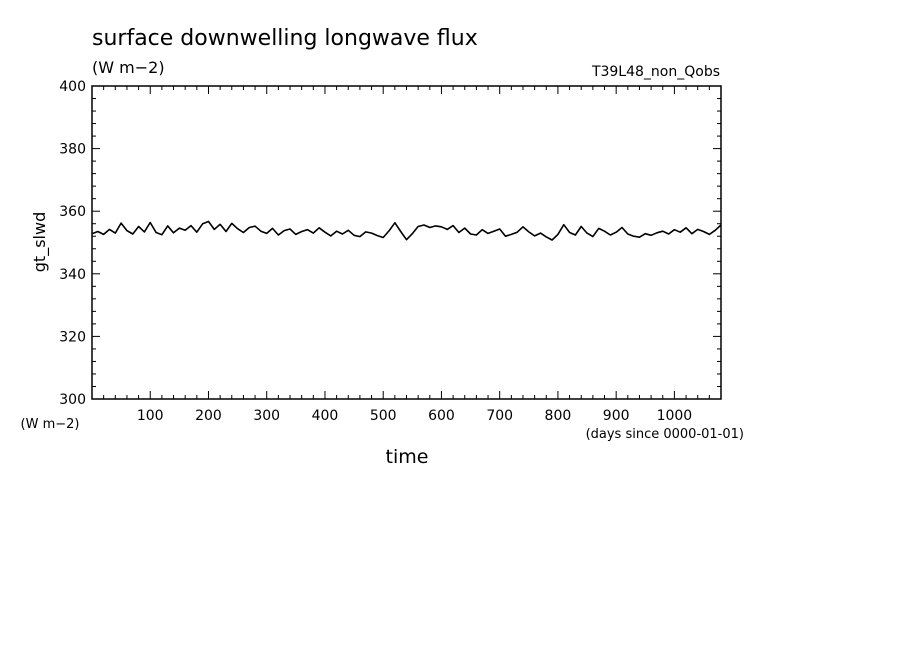  Describe the element at coordinates (441, 416) in the screenshot. I see `x-tick-label: 600` at that location.